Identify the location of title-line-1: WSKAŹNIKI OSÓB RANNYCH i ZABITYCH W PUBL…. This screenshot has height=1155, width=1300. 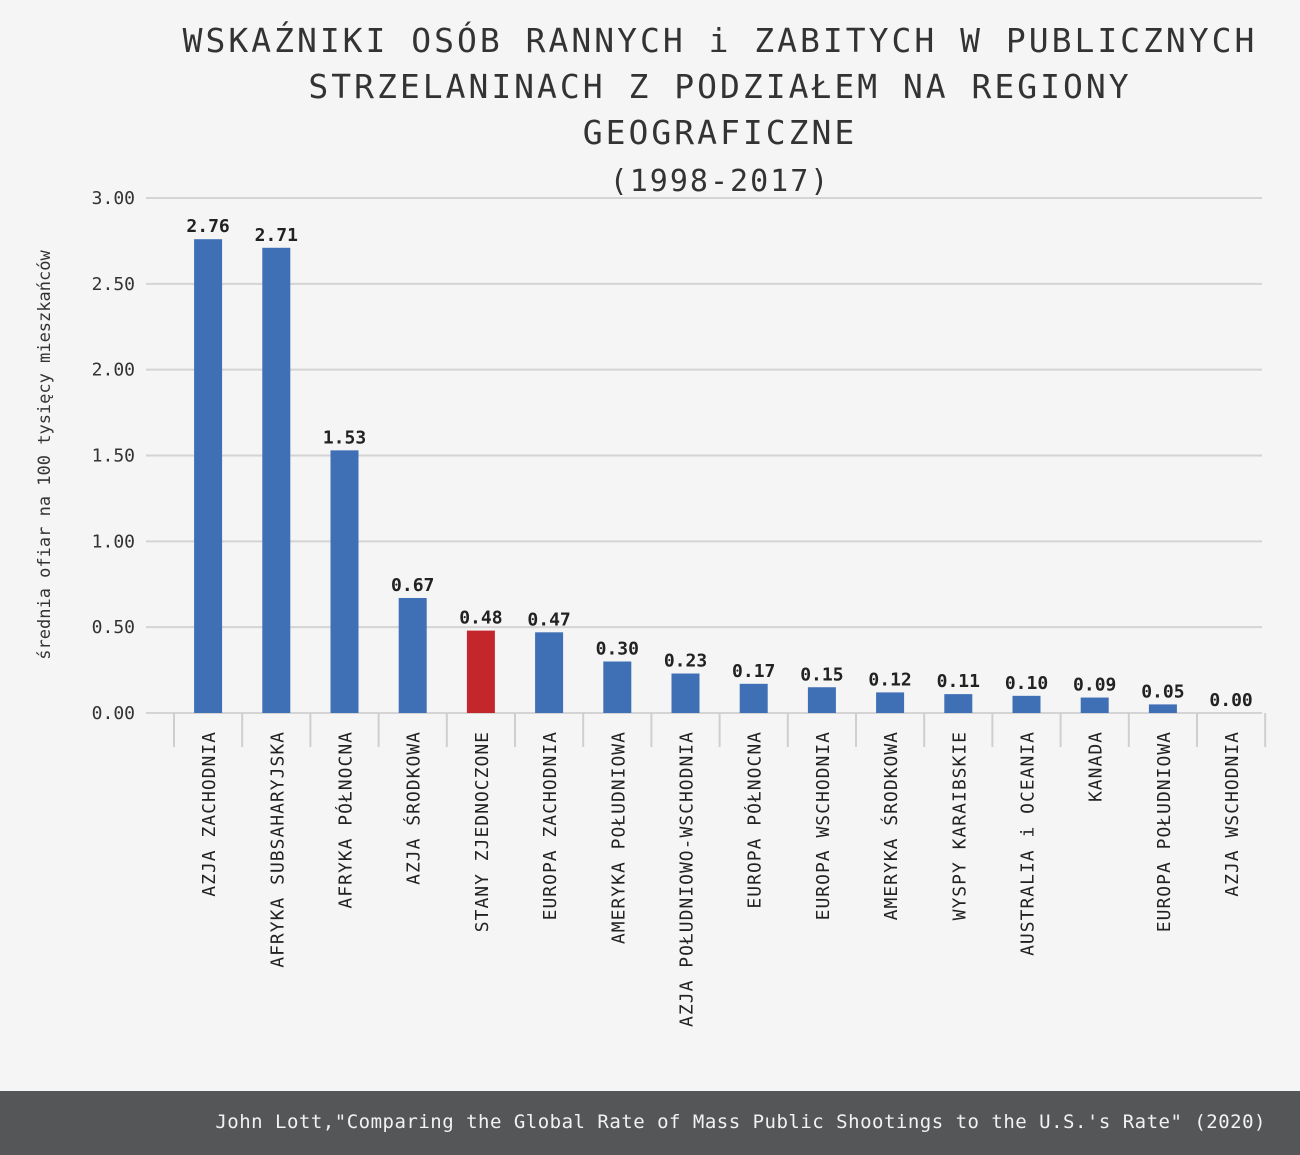
(720, 40).